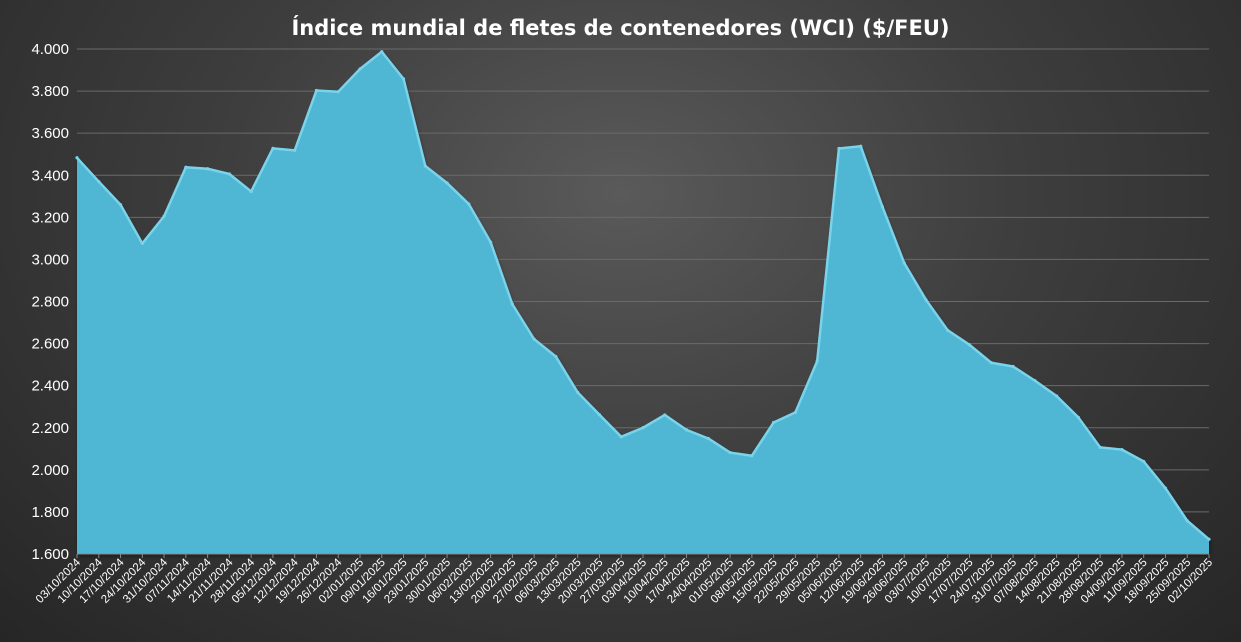  Describe the element at coordinates (50, 91) in the screenshot. I see `y-tick-label: 3.800` at that location.